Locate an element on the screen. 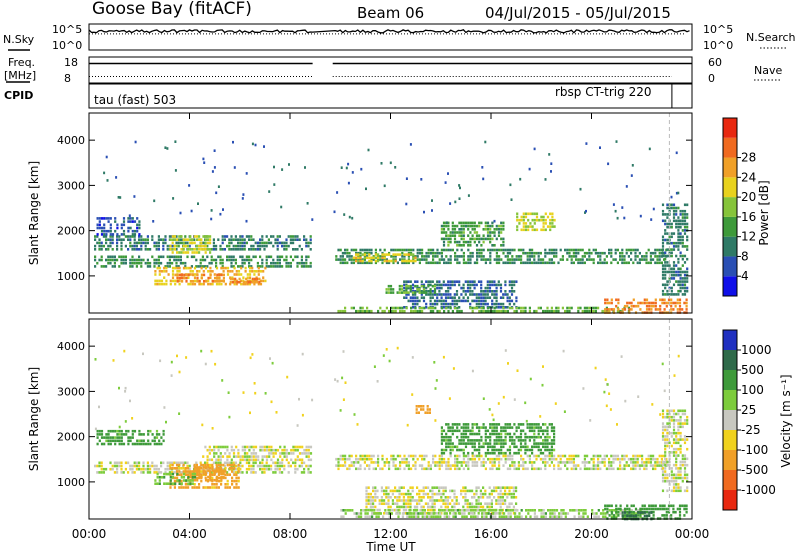 The image size is (800, 554). y-tick-label: 2000 is located at coordinates (71, 231).